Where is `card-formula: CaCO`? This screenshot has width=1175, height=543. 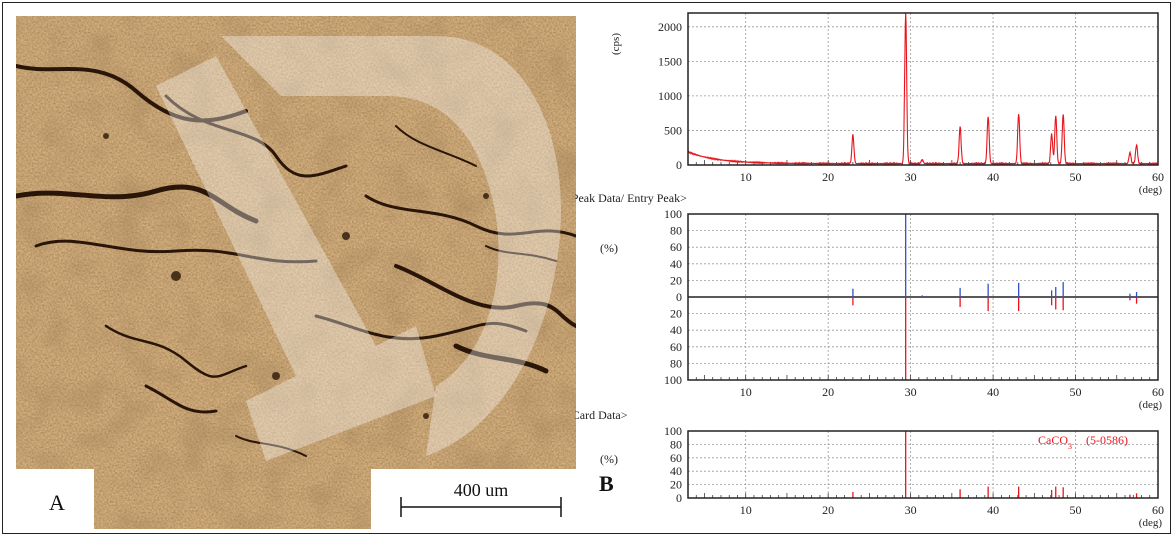
card-formula: CaCO is located at coordinates (1053, 440).